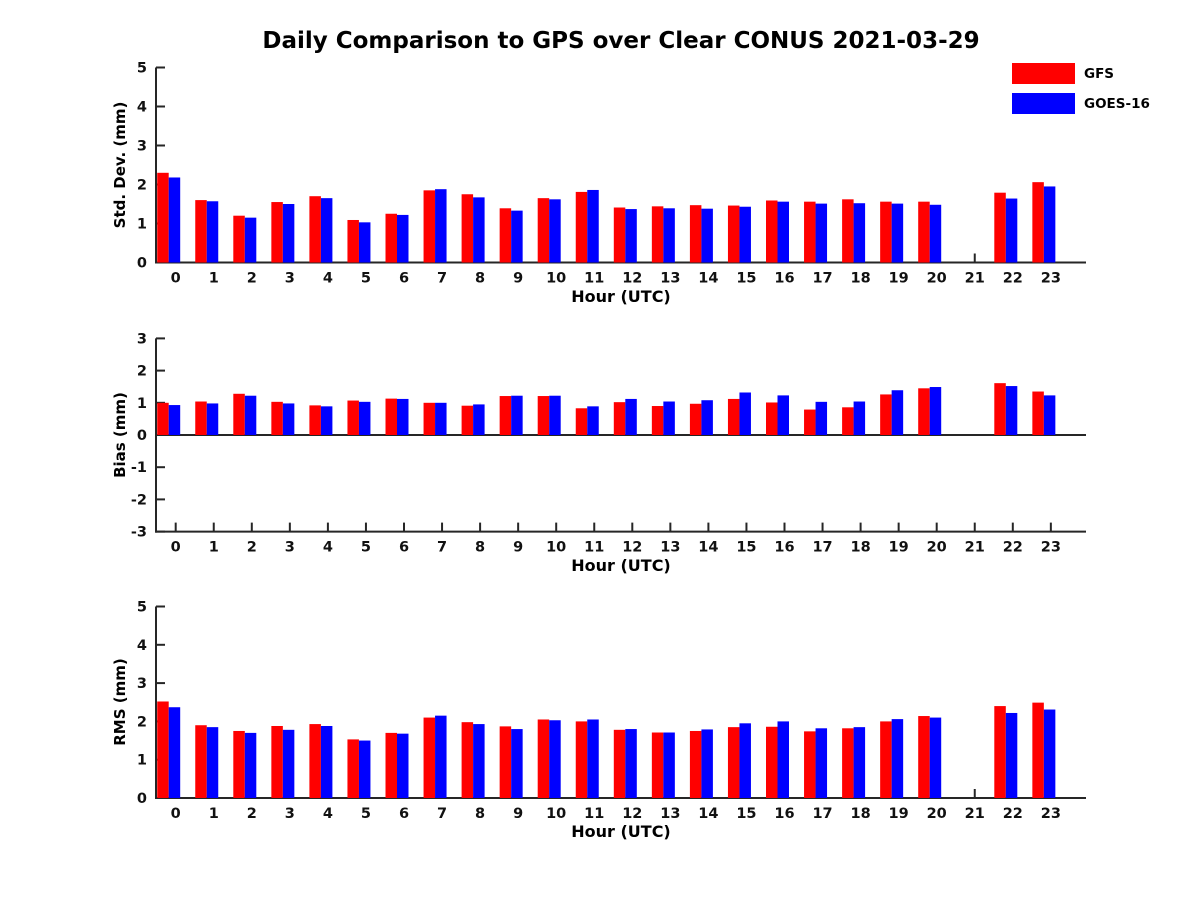  I want to click on bias-x-tick-label: 1, so click(214, 548).